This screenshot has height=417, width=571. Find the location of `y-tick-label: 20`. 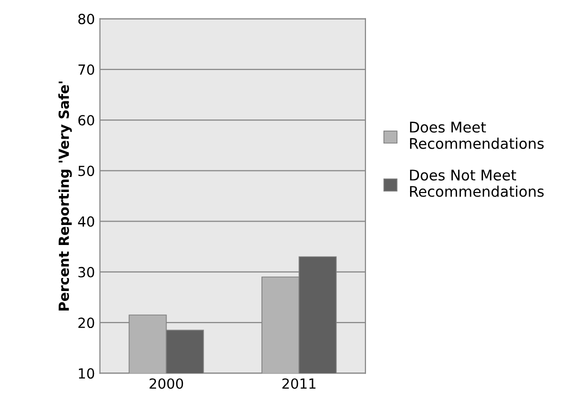

y-tick-label: 20 is located at coordinates (86, 323).